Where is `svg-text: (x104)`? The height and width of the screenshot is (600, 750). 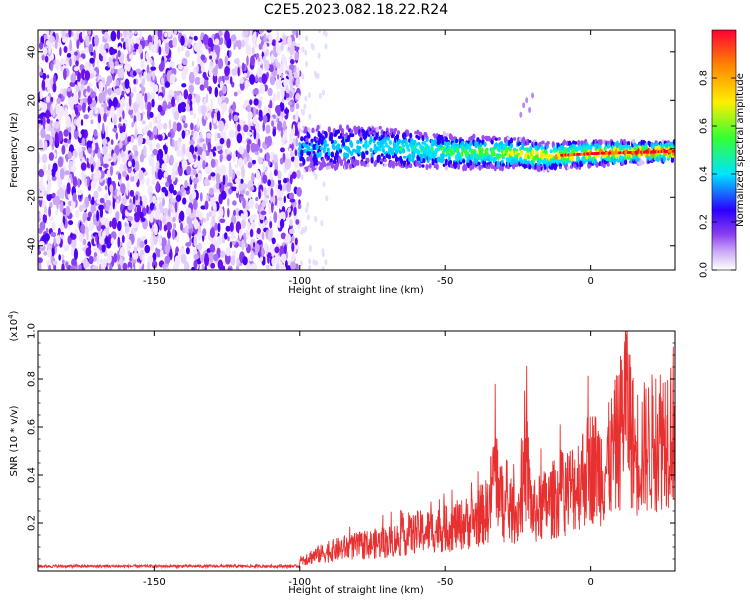 svg-text: (x104) is located at coordinates (13, 325).